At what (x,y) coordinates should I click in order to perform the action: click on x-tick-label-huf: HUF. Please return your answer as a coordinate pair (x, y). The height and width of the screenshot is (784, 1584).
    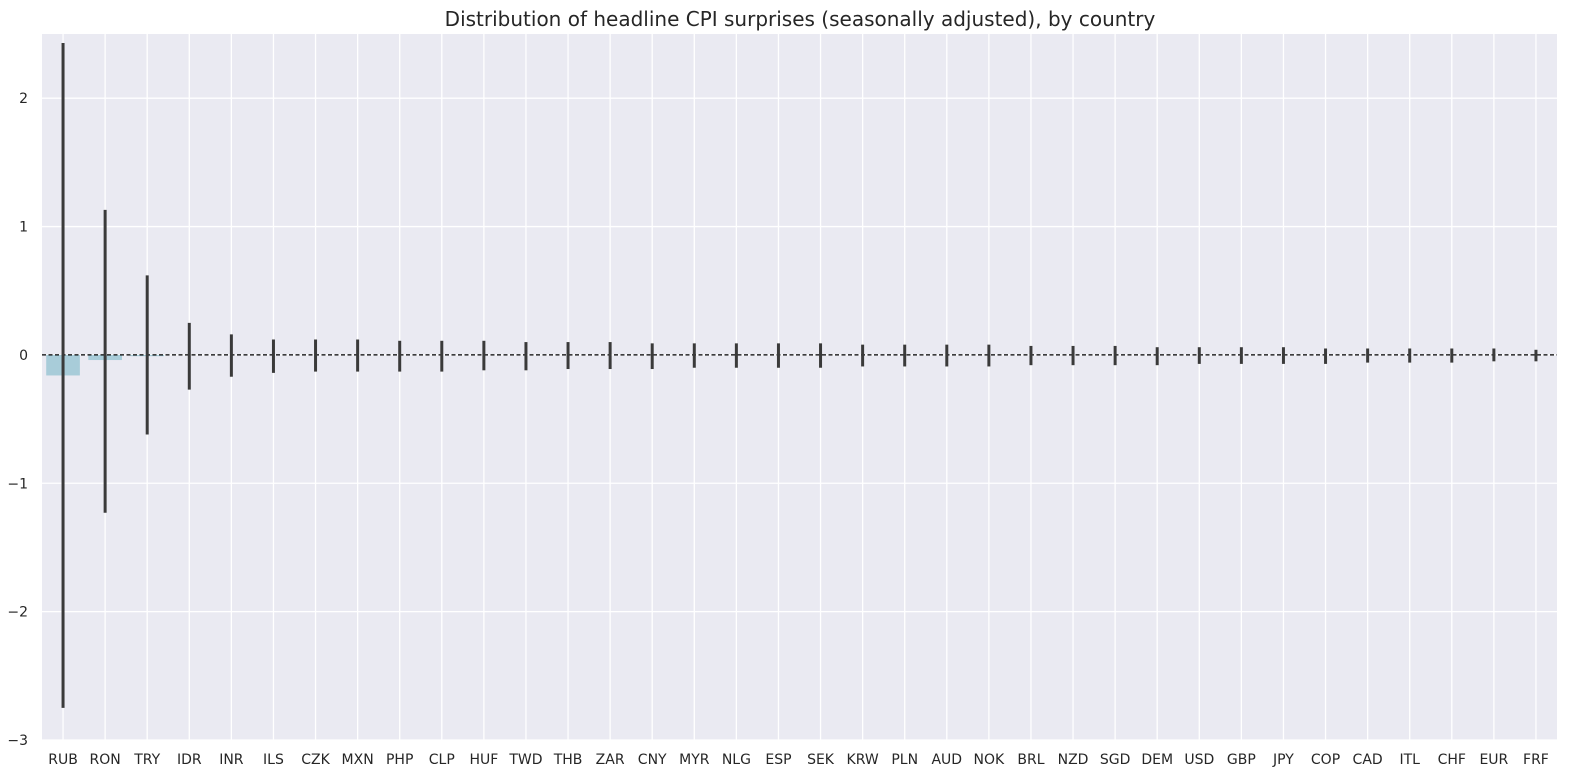
    Looking at the image, I should click on (483, 760).